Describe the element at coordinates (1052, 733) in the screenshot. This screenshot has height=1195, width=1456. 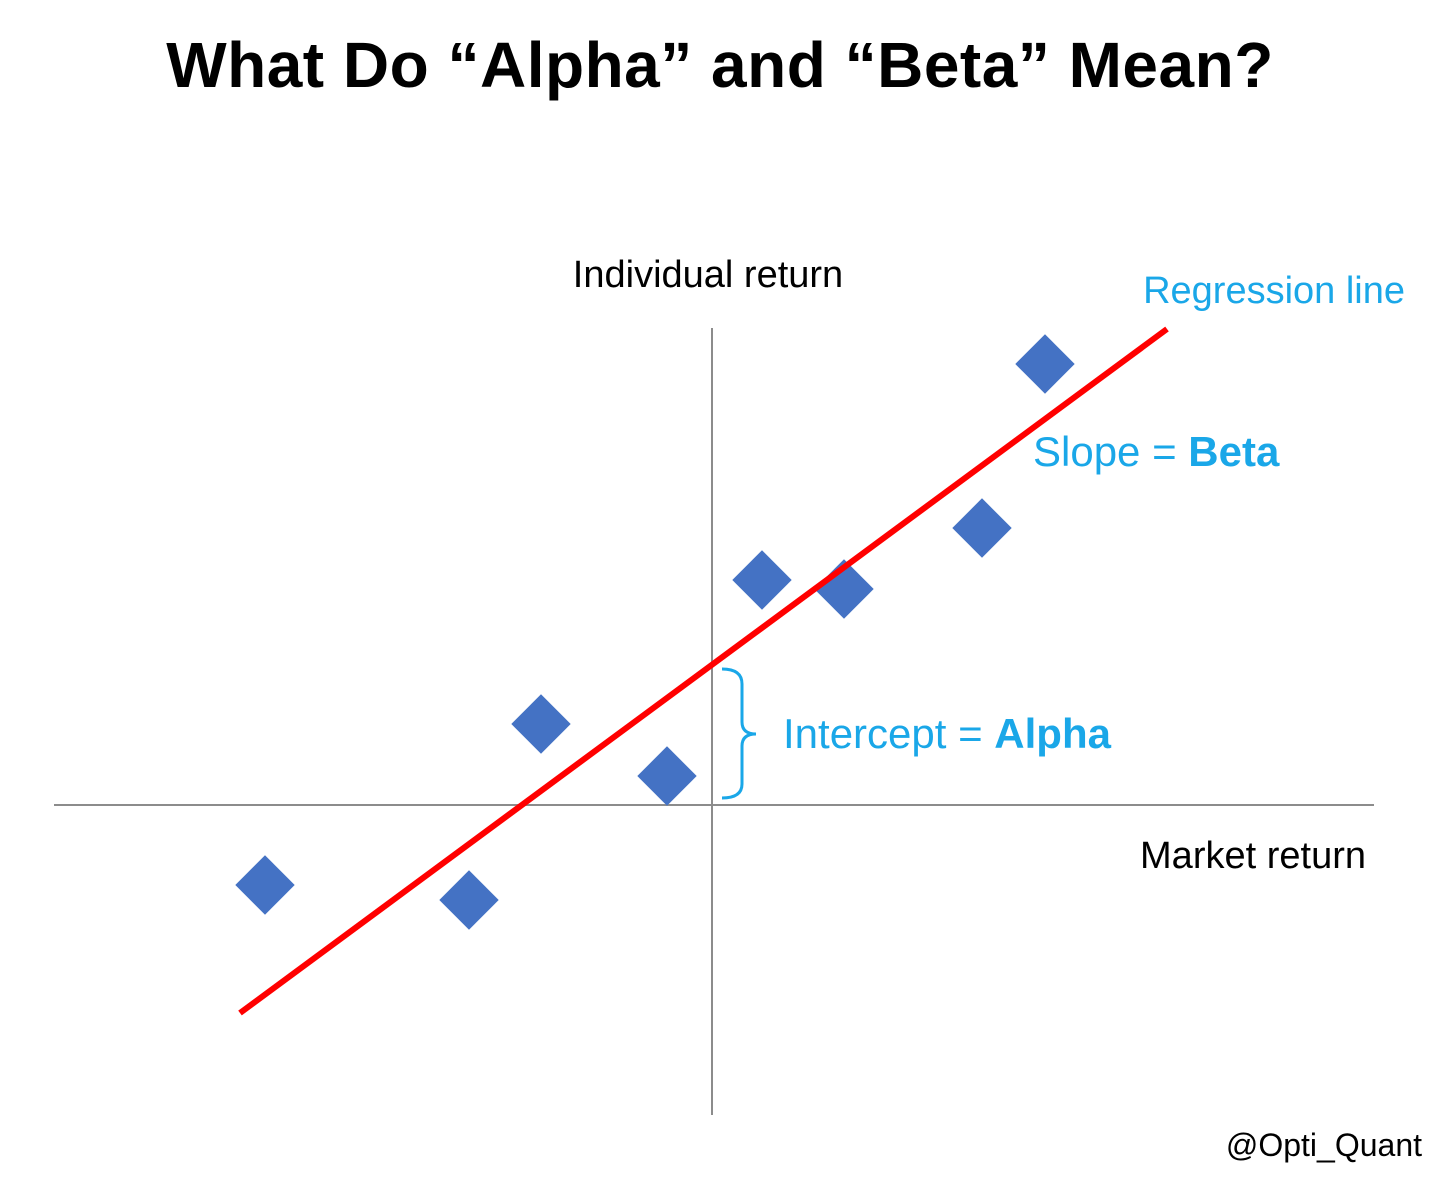
I see `intercept-label-bold: Alpha` at that location.